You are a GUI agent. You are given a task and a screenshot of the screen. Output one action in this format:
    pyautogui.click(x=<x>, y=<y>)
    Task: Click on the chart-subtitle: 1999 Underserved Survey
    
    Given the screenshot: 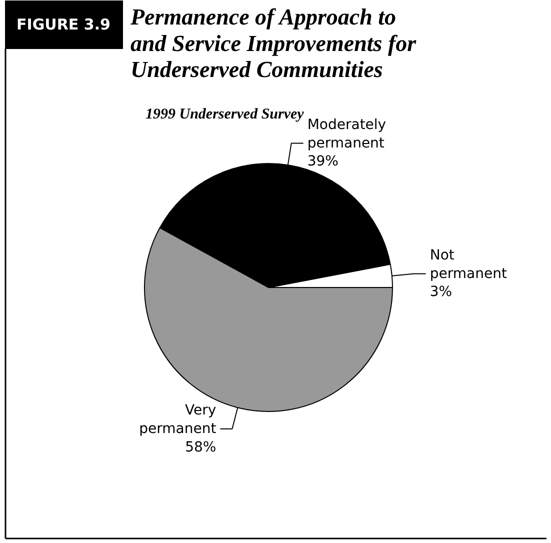 What is the action you would take?
    pyautogui.click(x=225, y=114)
    